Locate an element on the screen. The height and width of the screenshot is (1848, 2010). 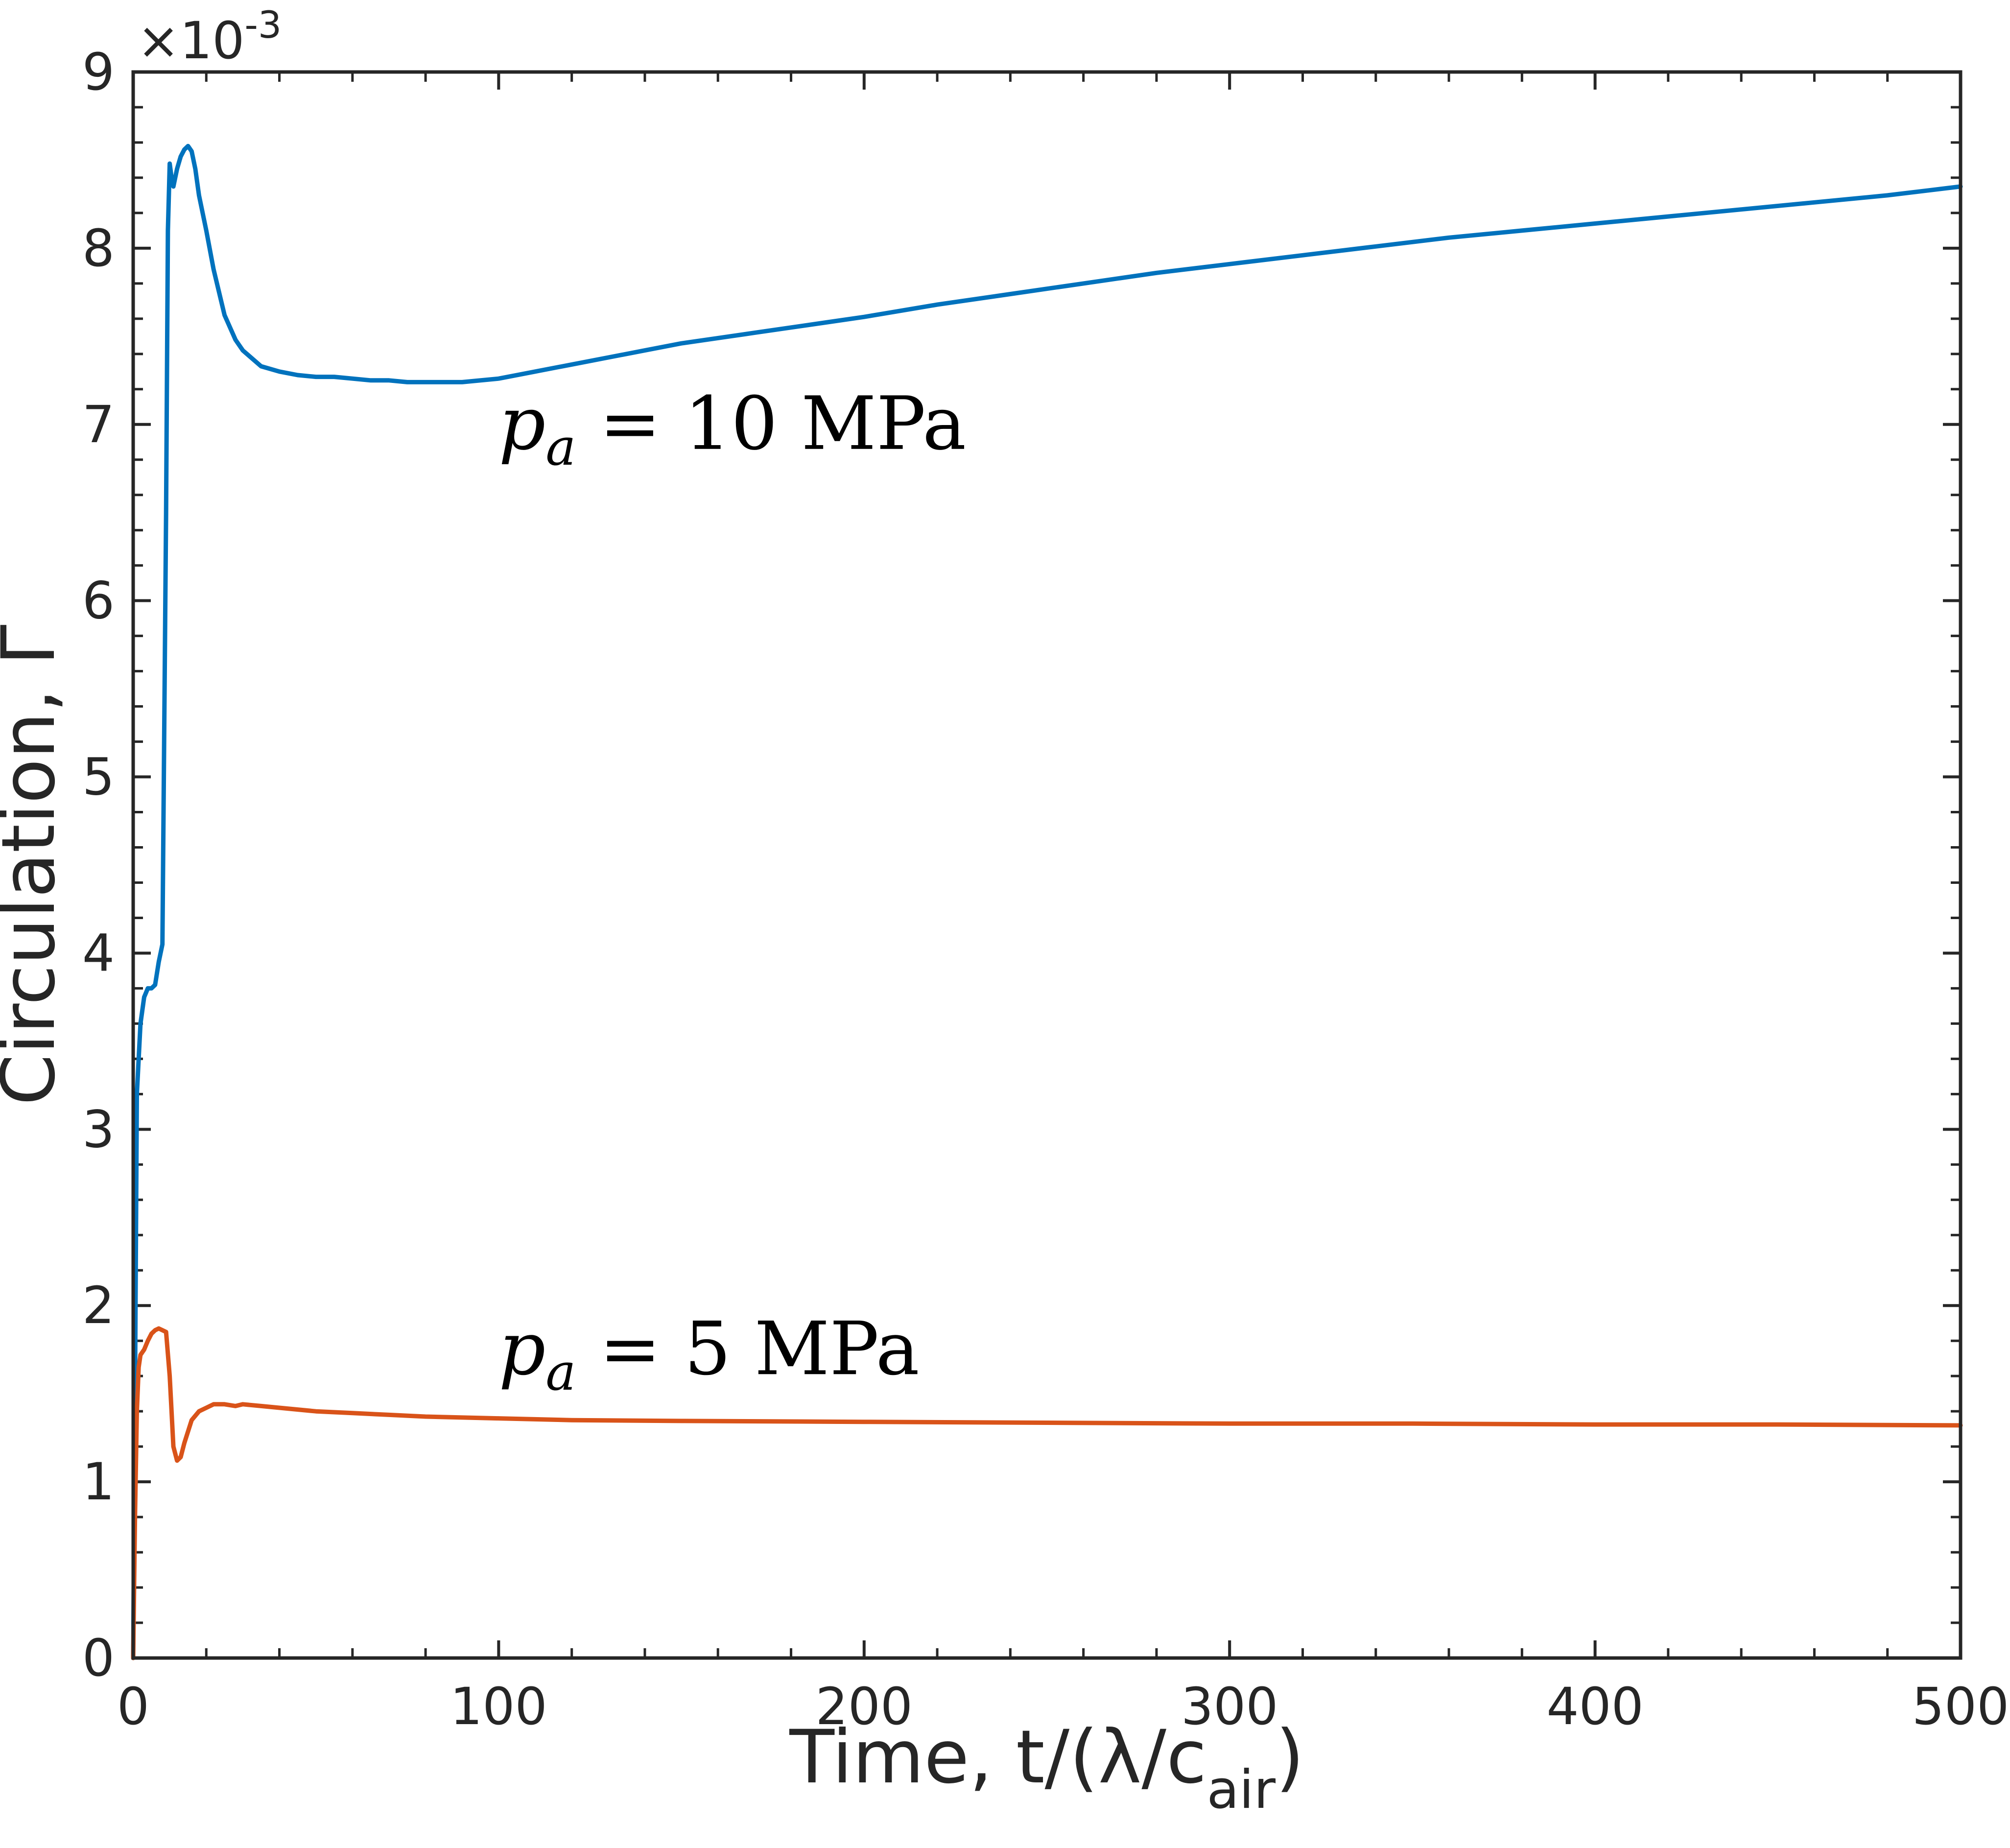
x-axis-label-subscript: air is located at coordinates (1241, 1790).